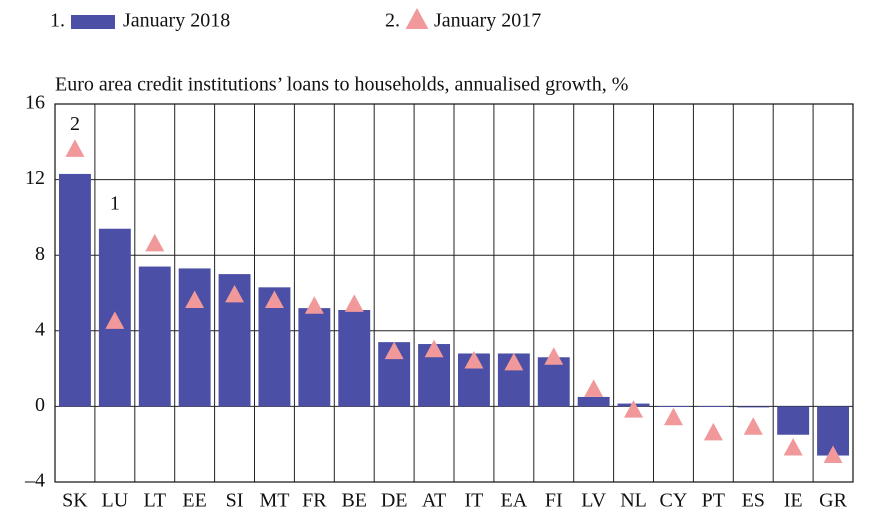 This screenshot has width=873, height=520. Describe the element at coordinates (40, 405) in the screenshot. I see `y-tick-label: 0` at that location.